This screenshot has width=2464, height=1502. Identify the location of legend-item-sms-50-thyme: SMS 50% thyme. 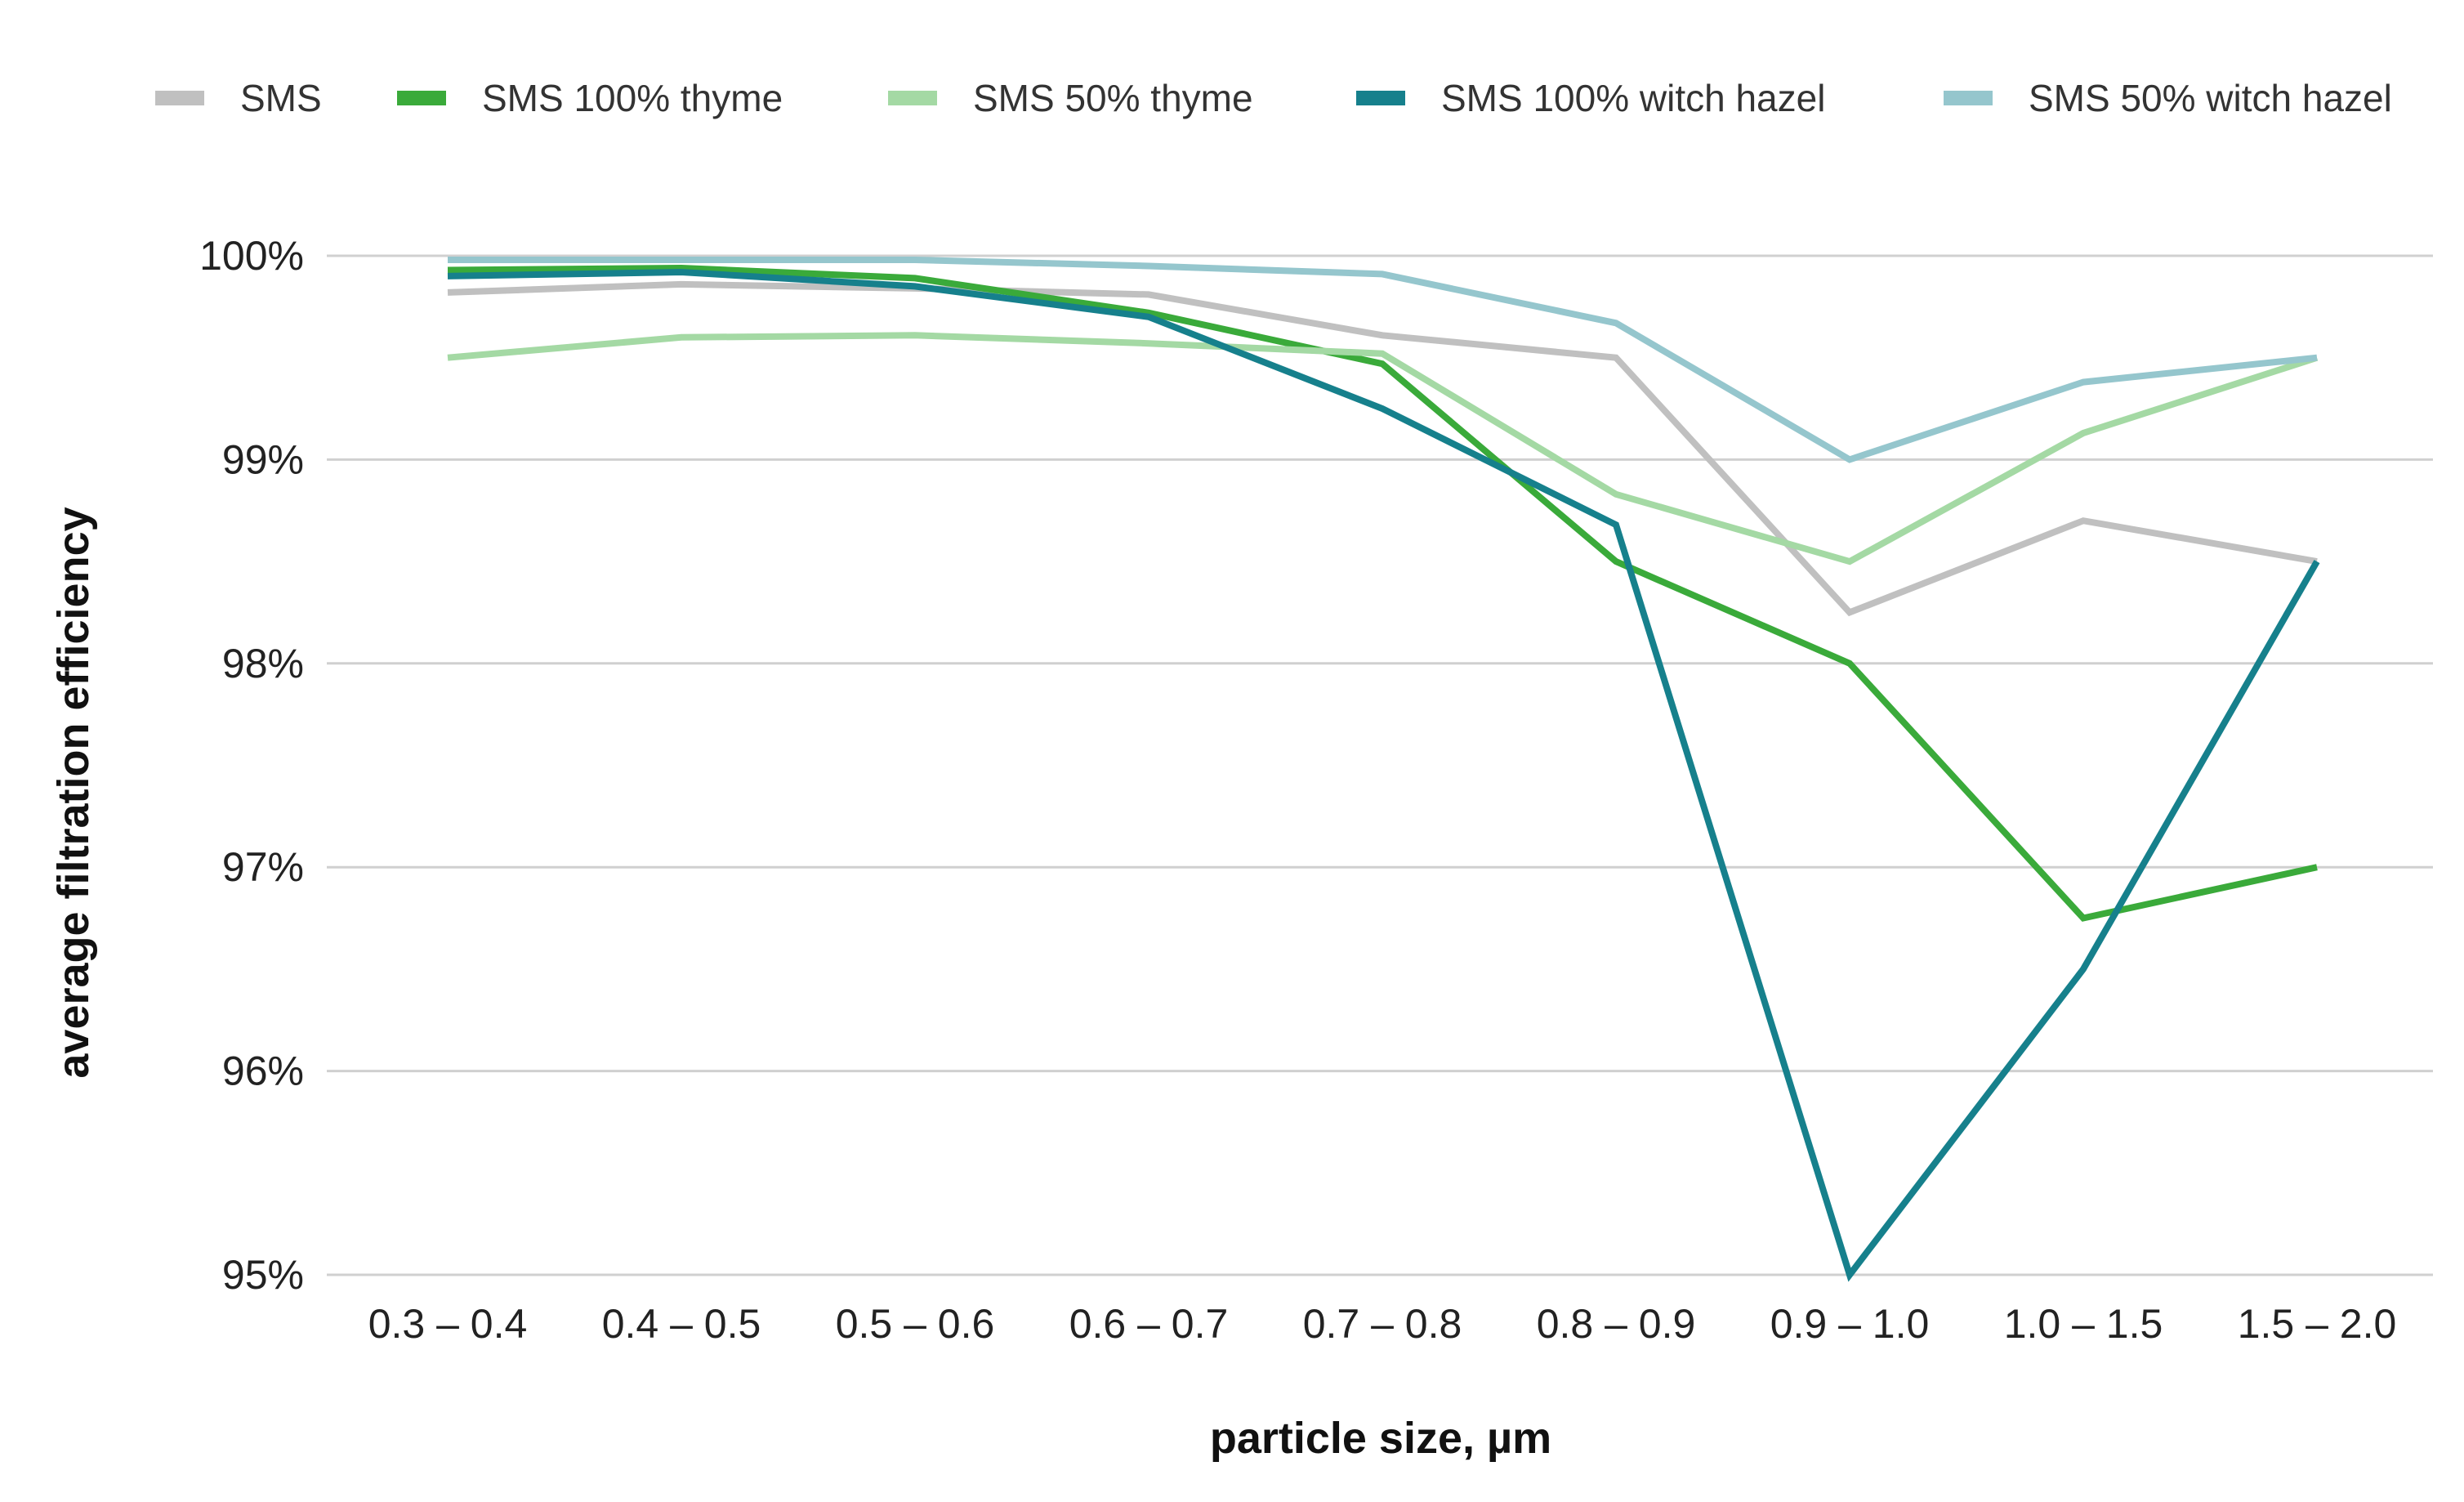
(1070, 98).